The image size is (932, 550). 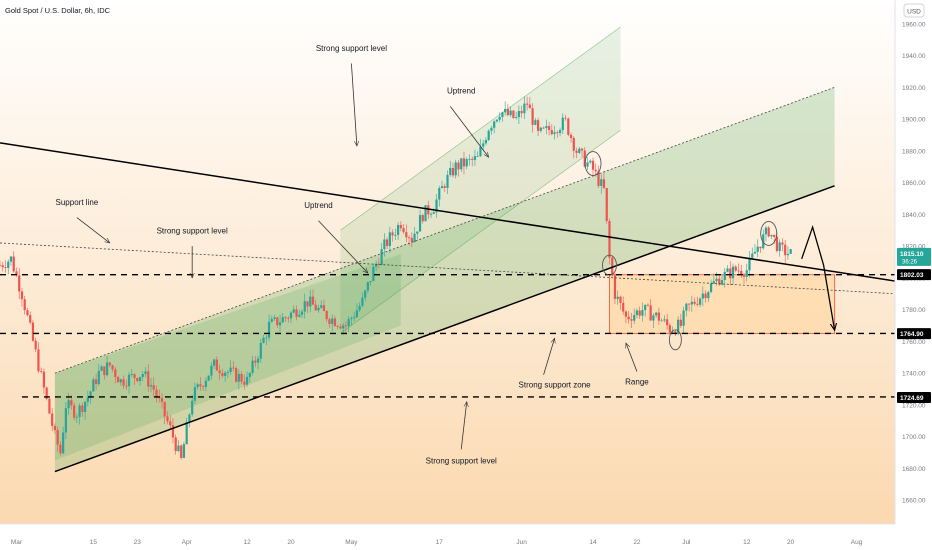 I want to click on price-tag-value: 1764.90, so click(x=912, y=334).